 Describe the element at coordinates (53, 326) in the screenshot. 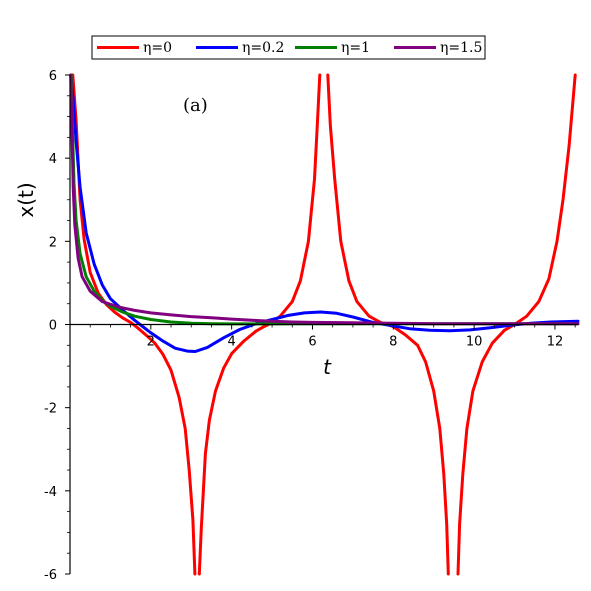

I see `y-tick-label-3: 0` at that location.